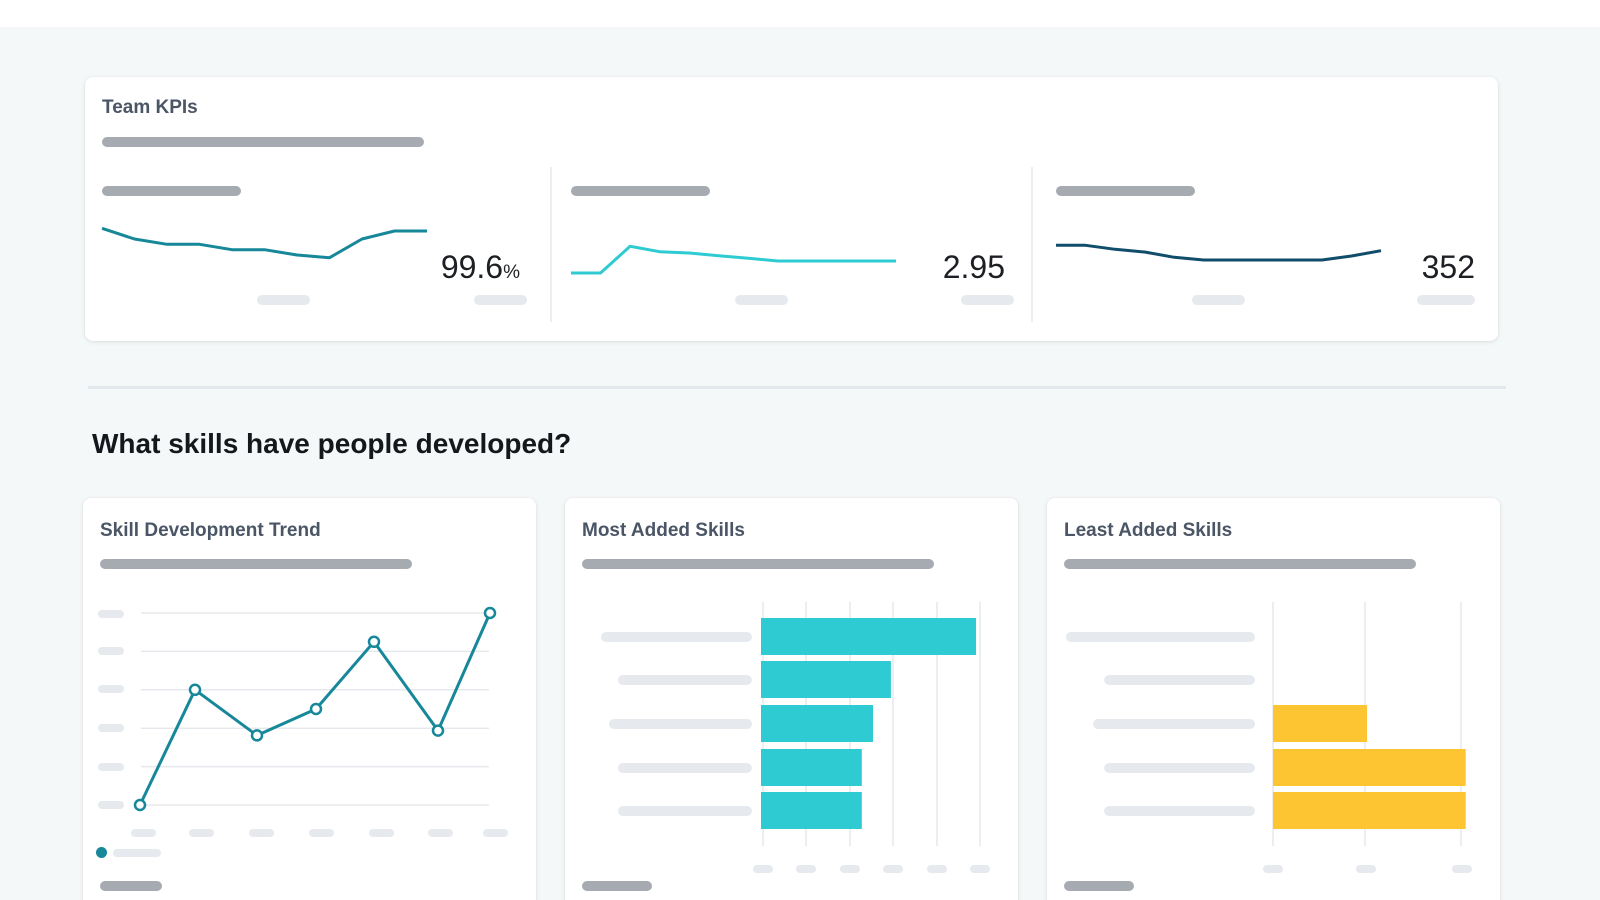  Describe the element at coordinates (663, 530) in the screenshot. I see `card-title: Most Added Skills` at that location.